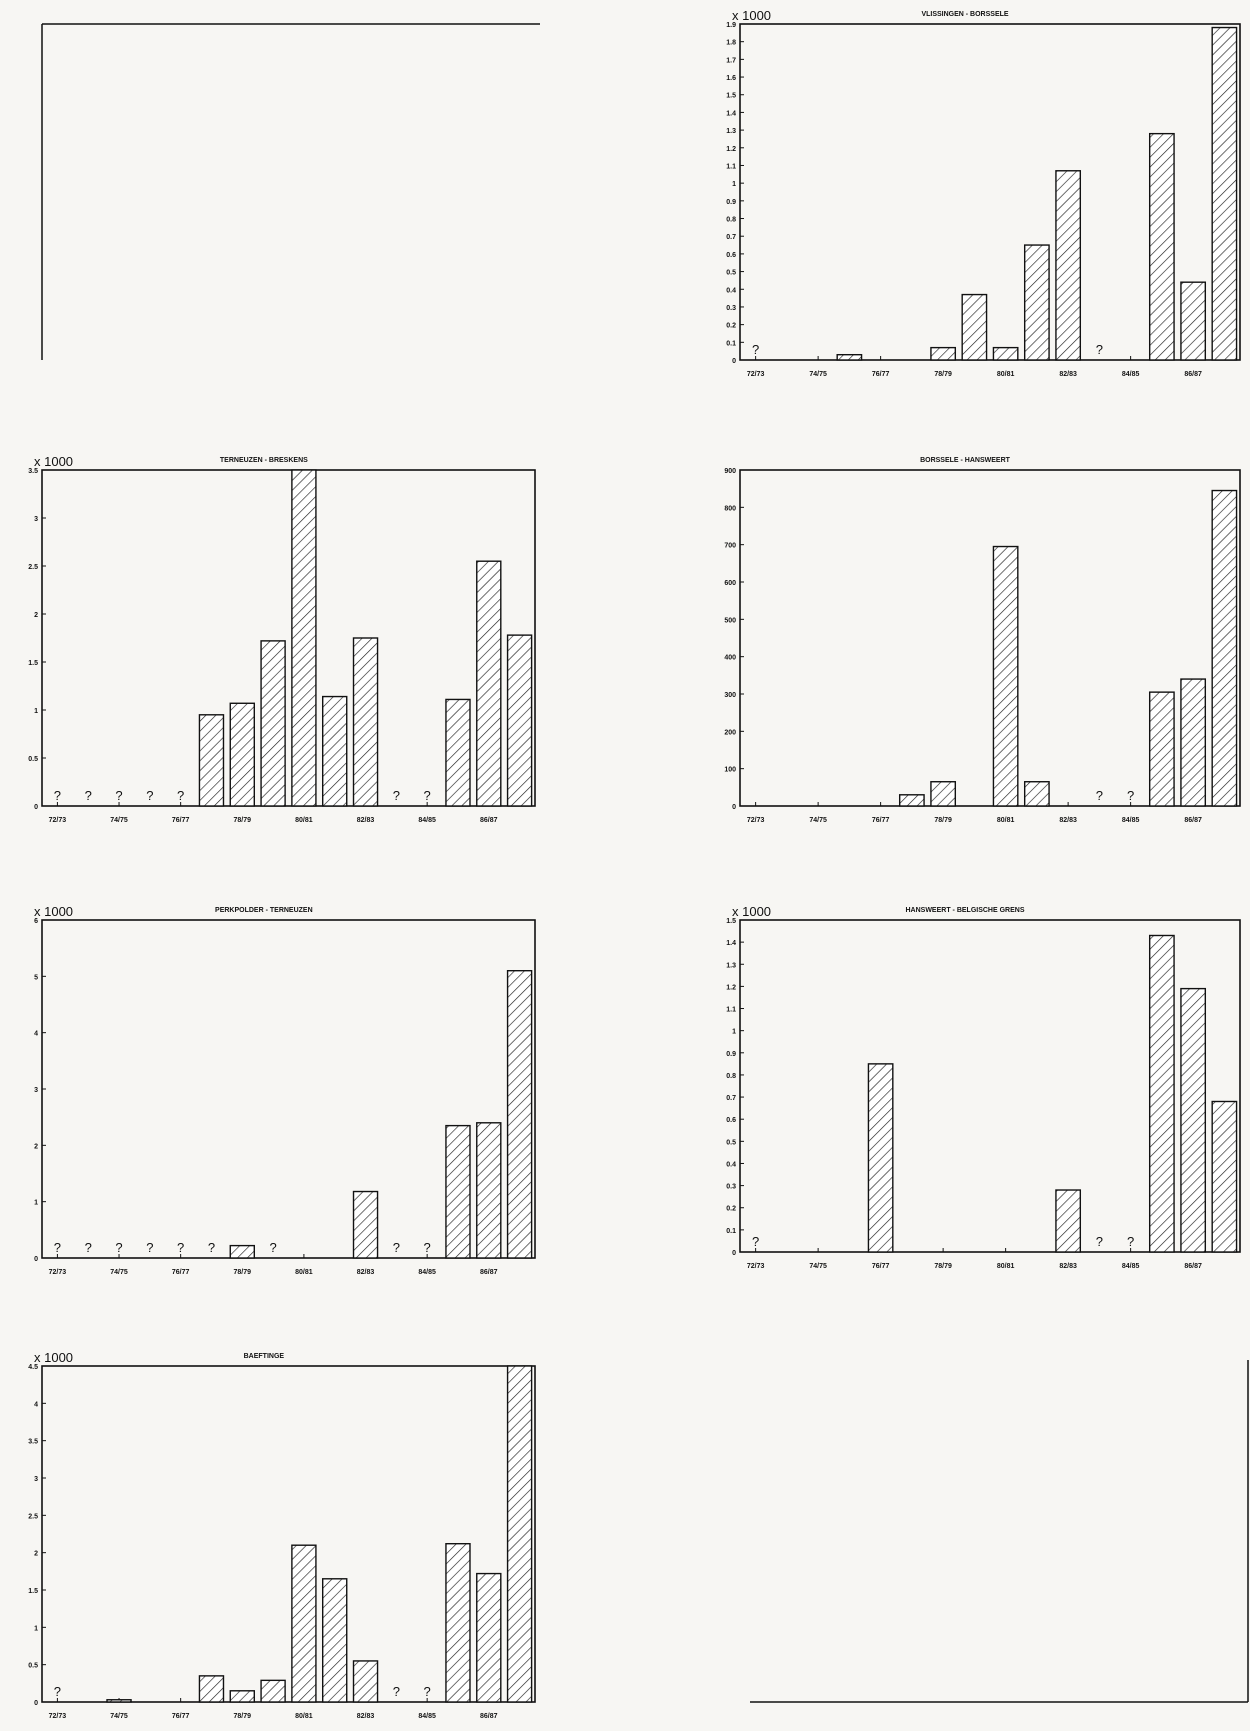 This screenshot has width=1250, height=1731. I want to click on y-tick-label: 1.2, so click(731, 987).